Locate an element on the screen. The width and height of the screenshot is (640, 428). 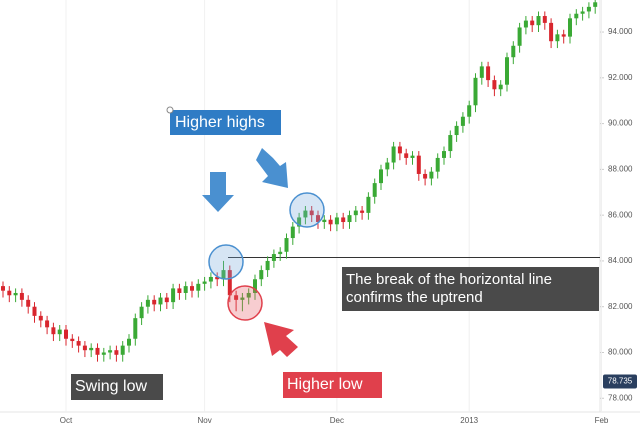
y-tick-label: 78.000 is located at coordinates (620, 397).